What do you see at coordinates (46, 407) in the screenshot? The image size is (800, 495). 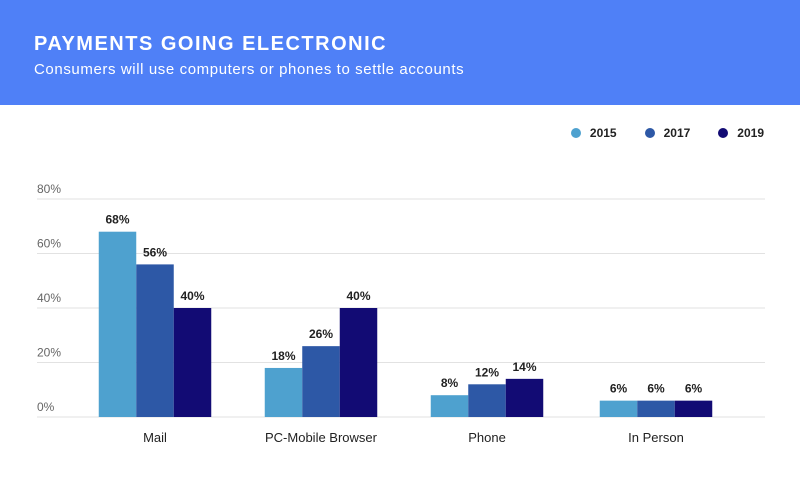 I see `y-tick-label: 0%` at bounding box center [46, 407].